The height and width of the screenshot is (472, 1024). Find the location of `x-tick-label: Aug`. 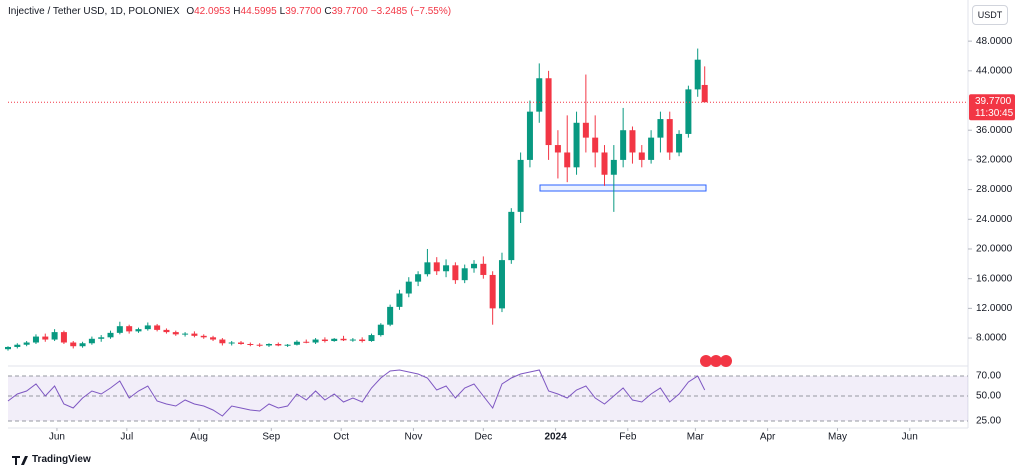

x-tick-label: Aug is located at coordinates (199, 437).